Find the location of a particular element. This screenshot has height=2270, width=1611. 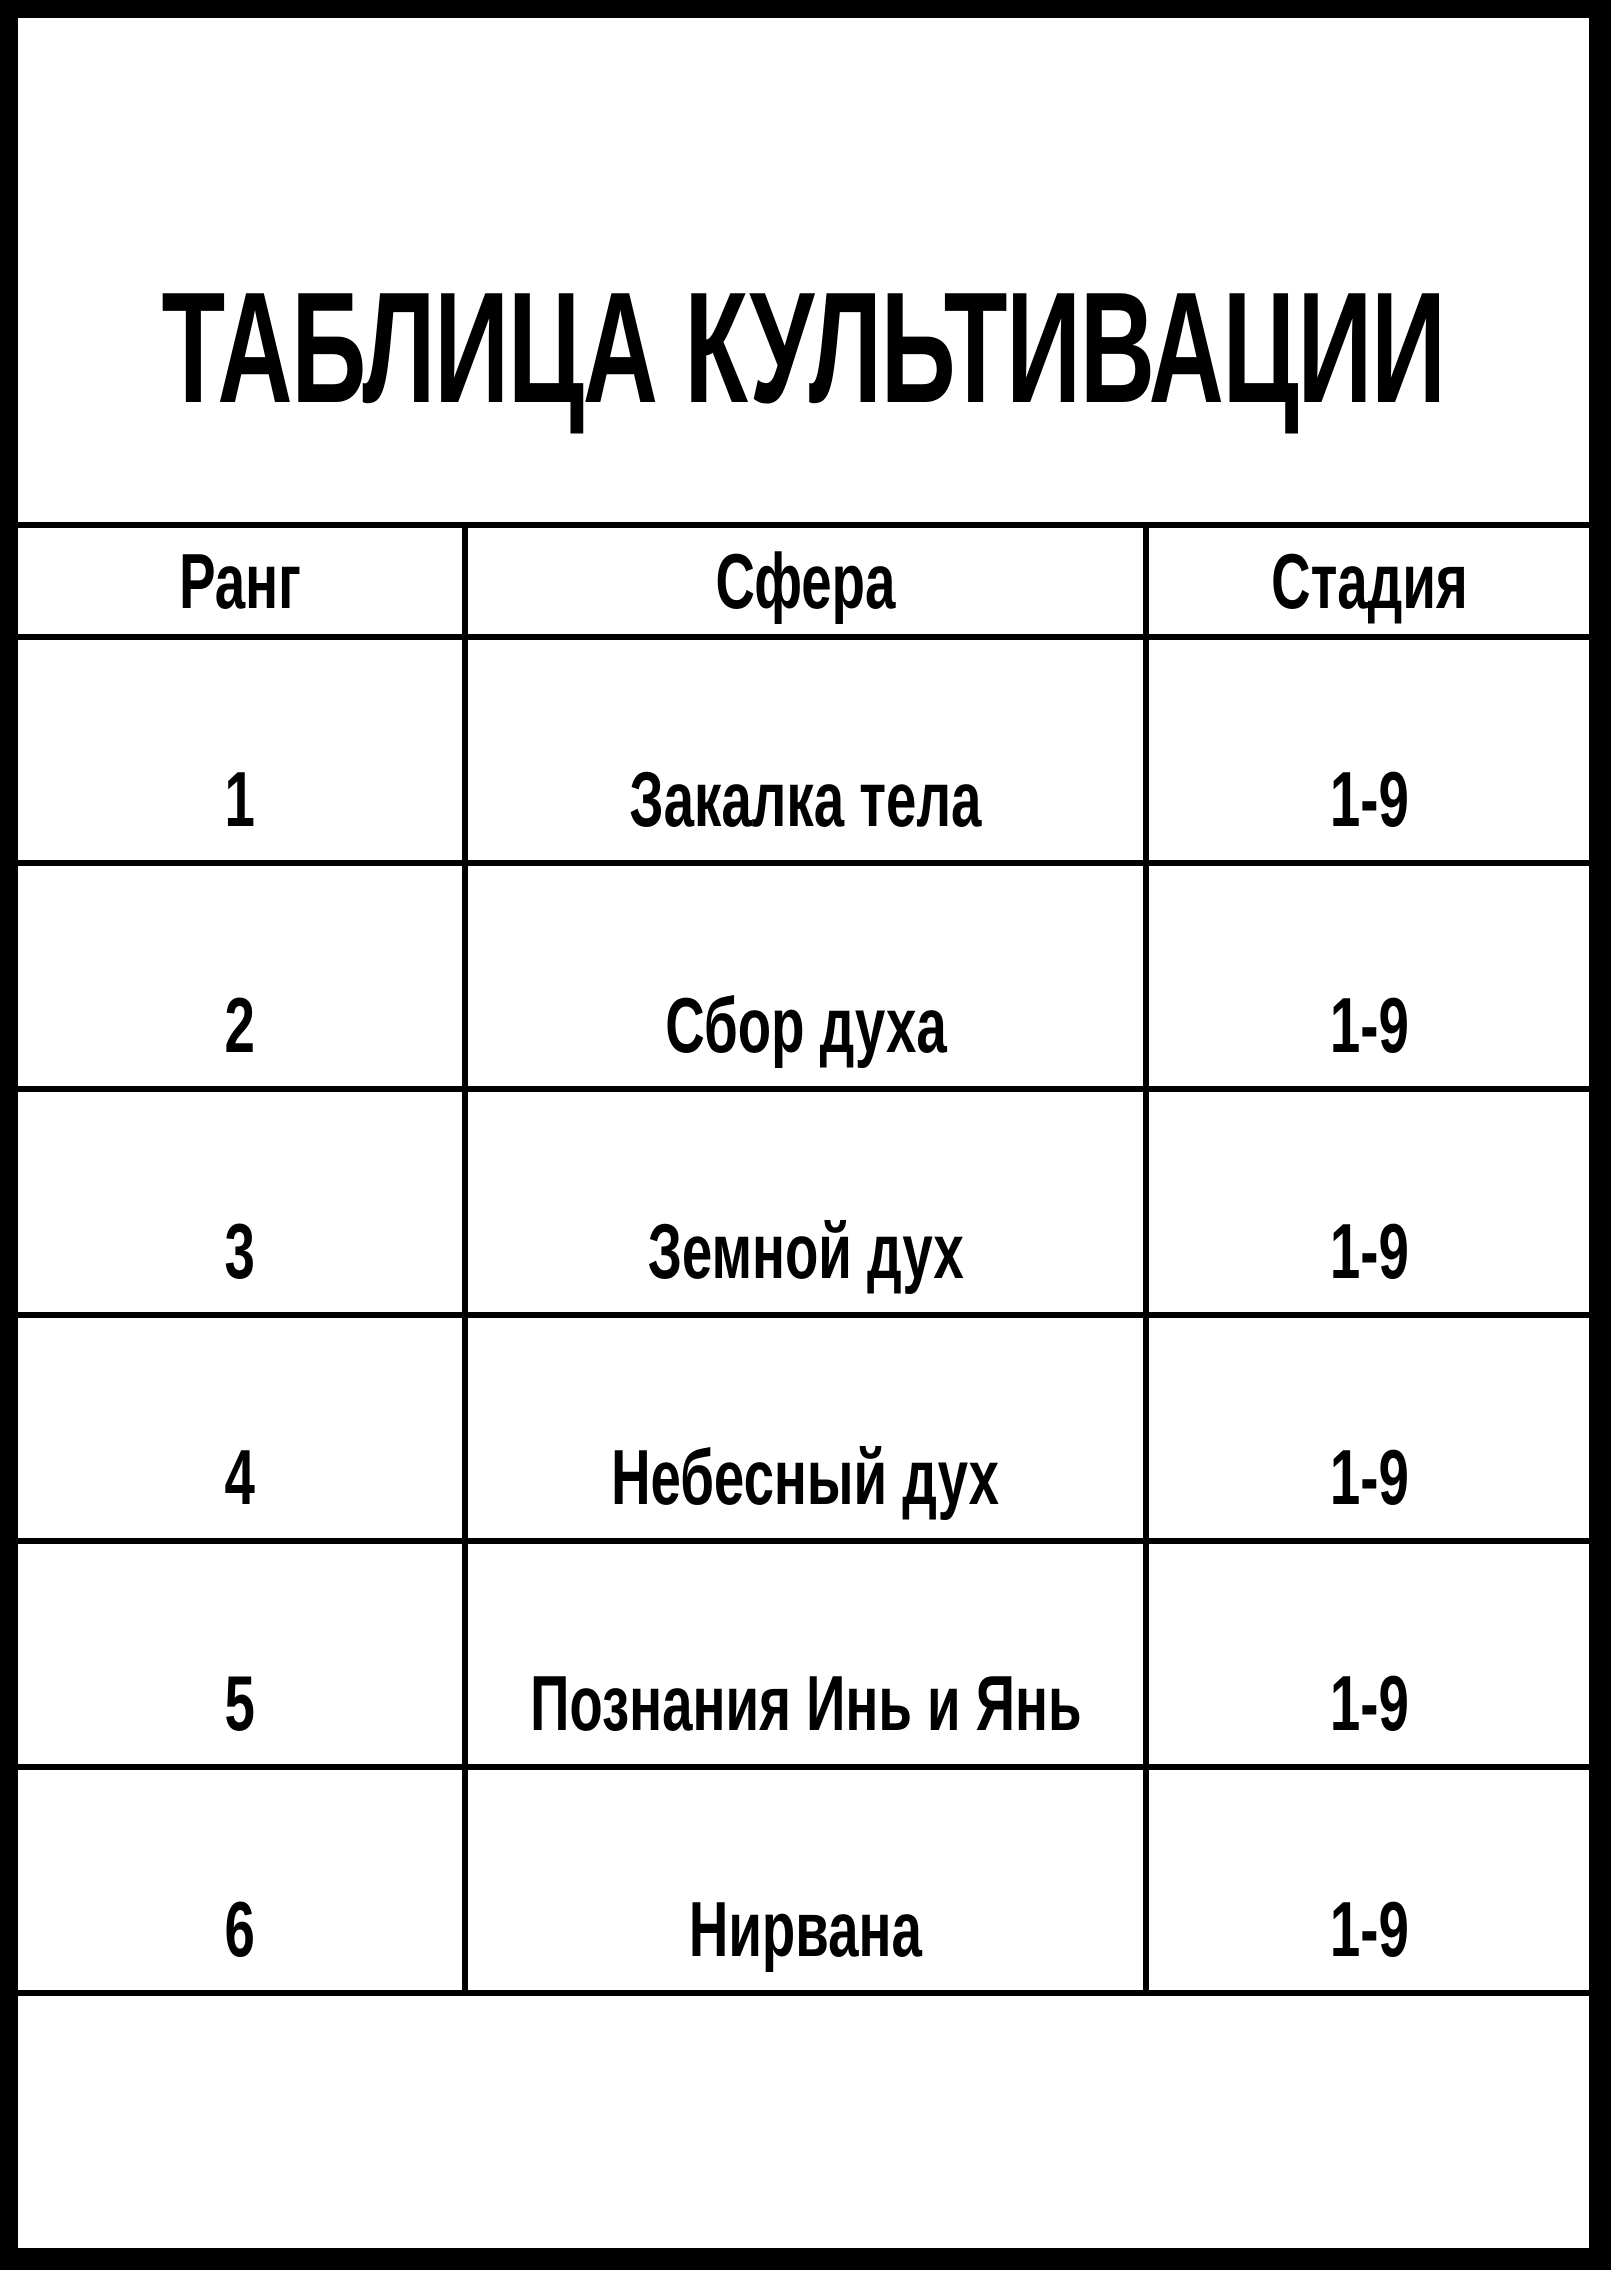

table-row: 4 Небесный дух 1-9 is located at coordinates (803, 1417).